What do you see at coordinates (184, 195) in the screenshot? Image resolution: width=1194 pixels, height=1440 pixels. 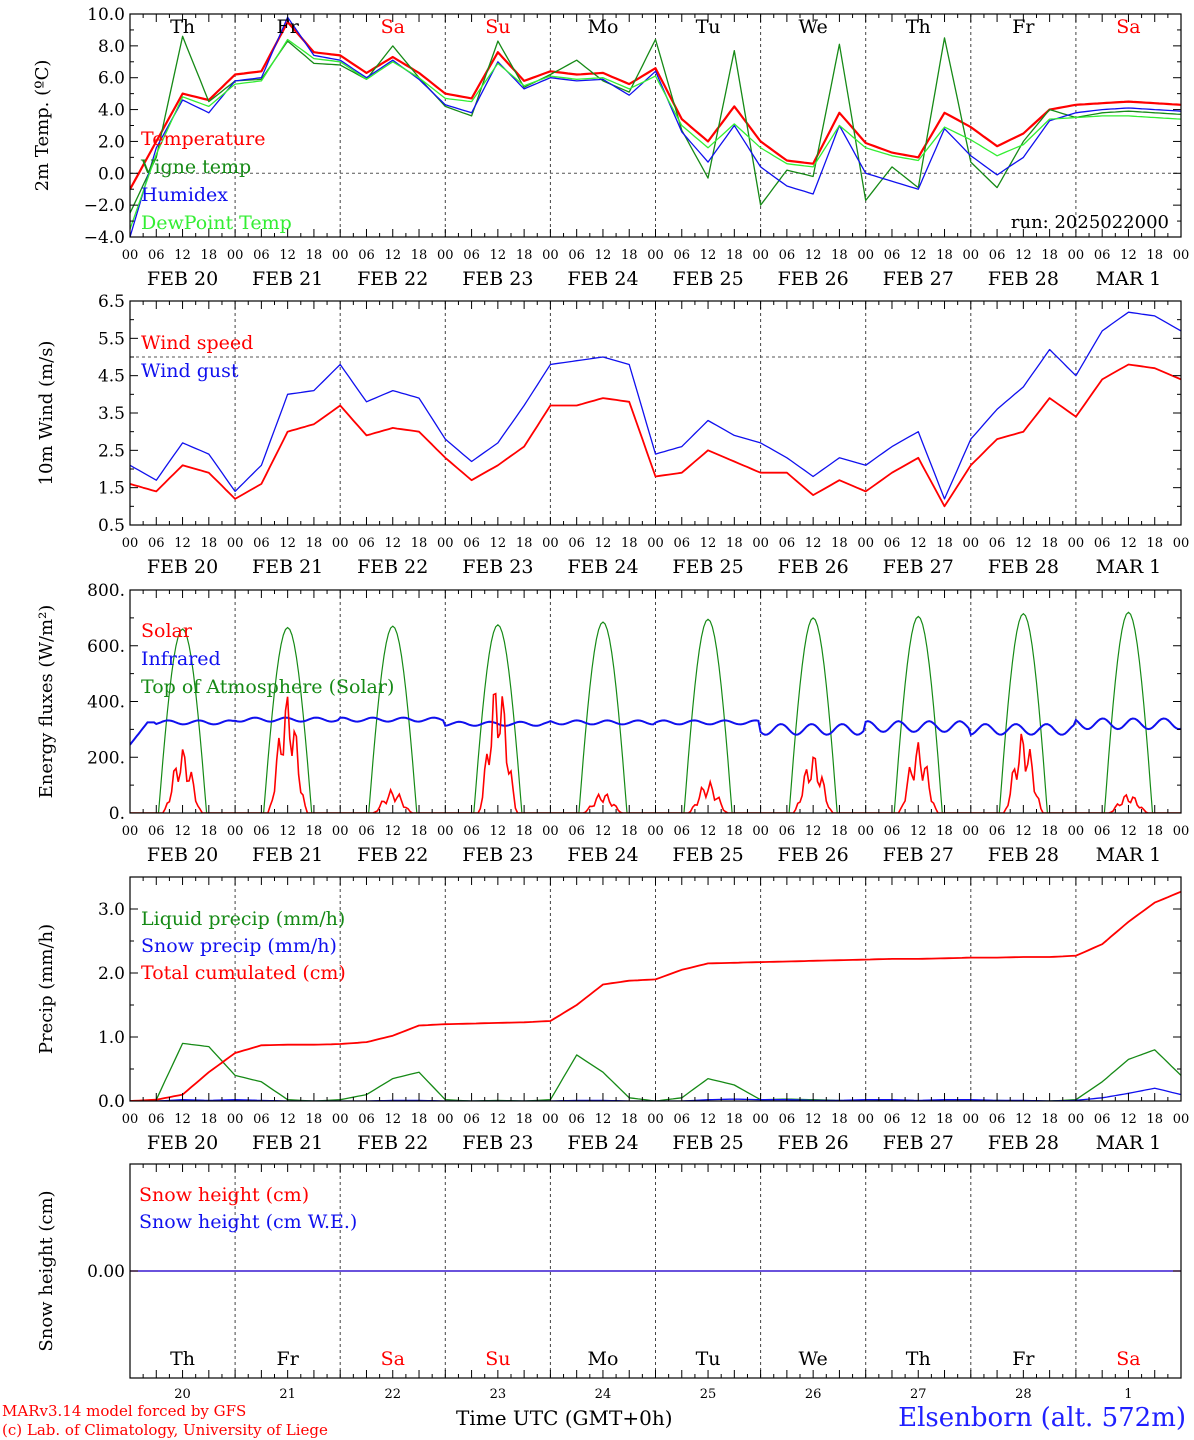 I see `legend-entry: Humidex` at bounding box center [184, 195].